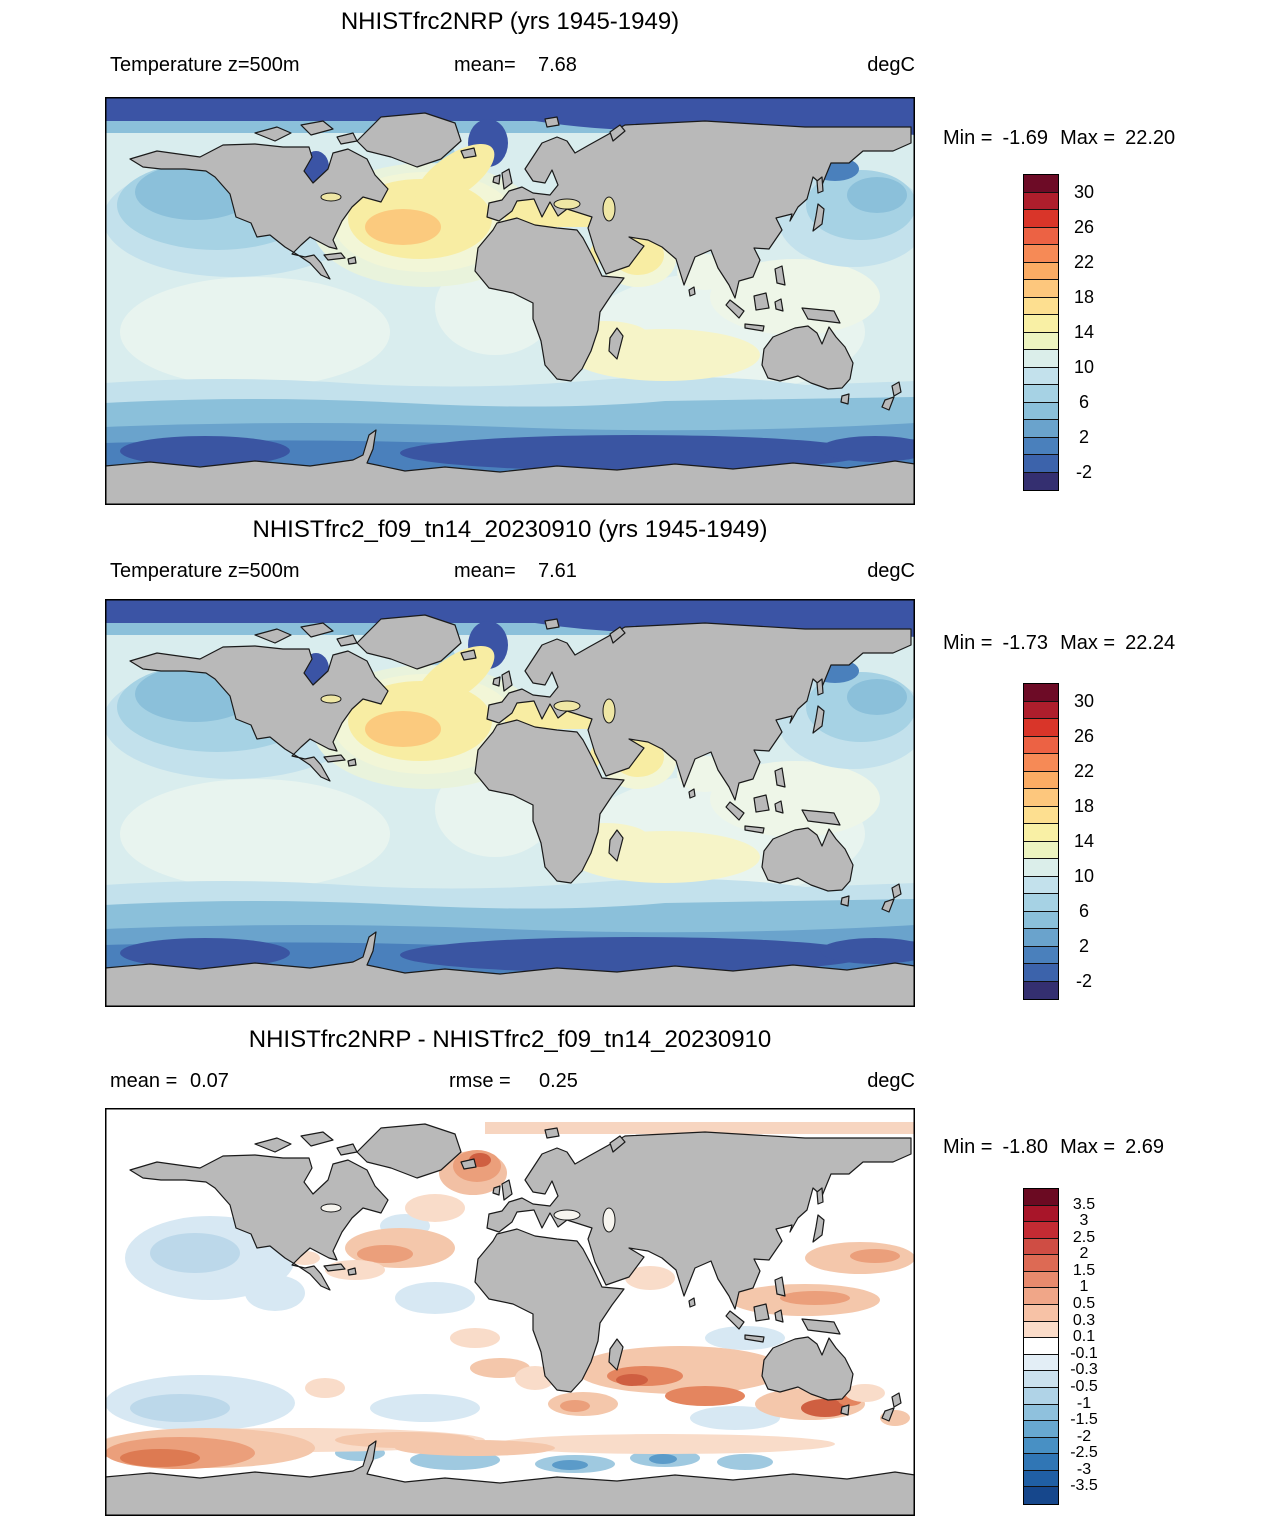 Image resolution: width=1285 pixels, height=1519 pixels. What do you see at coordinates (968, 643) in the screenshot?
I see `panel2-min-label: Min =` at bounding box center [968, 643].